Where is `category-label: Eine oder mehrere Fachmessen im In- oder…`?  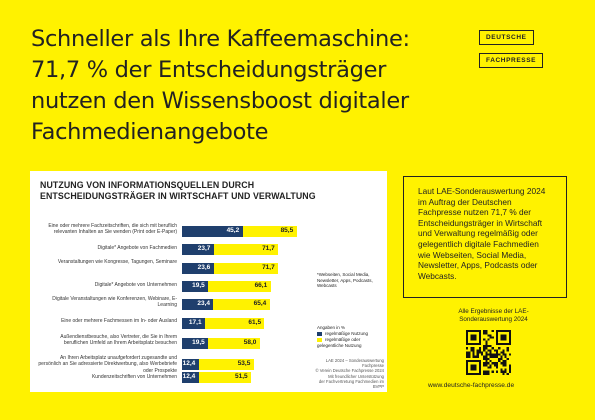
category-label: Eine oder mehrere Fachmessen im In- oder… is located at coordinates (119, 321).